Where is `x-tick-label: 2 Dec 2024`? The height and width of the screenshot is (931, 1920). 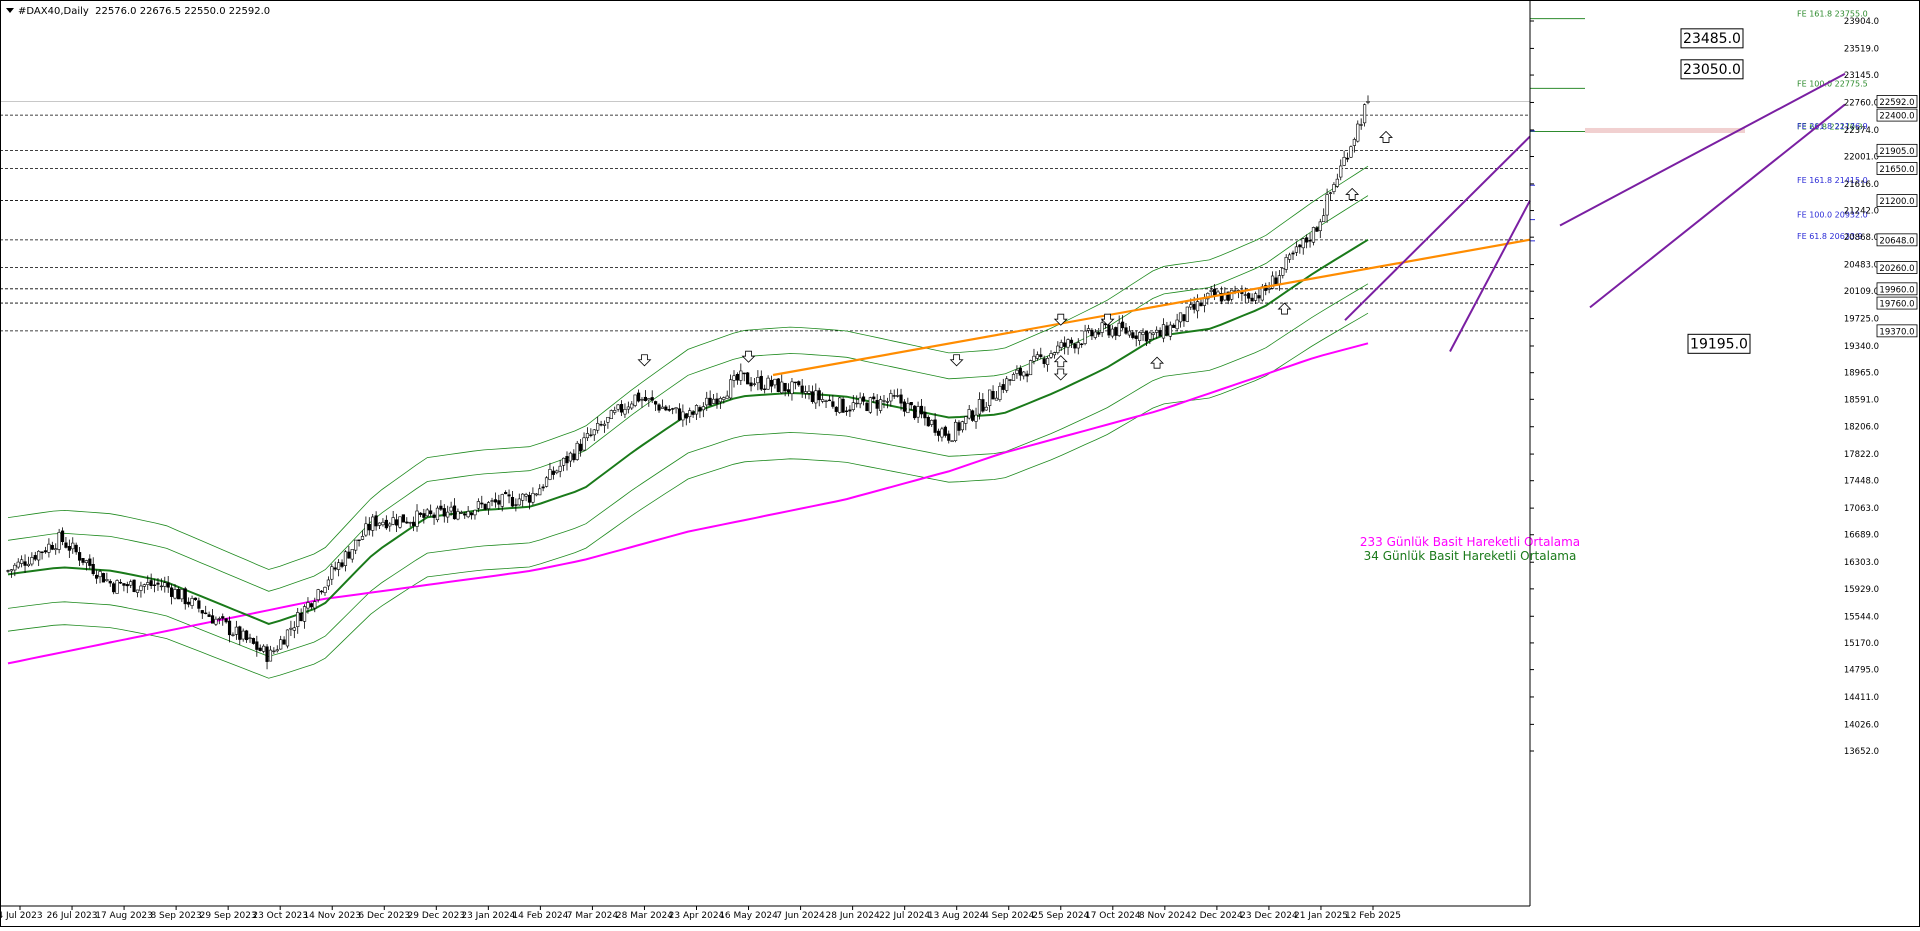
x-tick-label: 2 Dec 2024 is located at coordinates (1217, 916).